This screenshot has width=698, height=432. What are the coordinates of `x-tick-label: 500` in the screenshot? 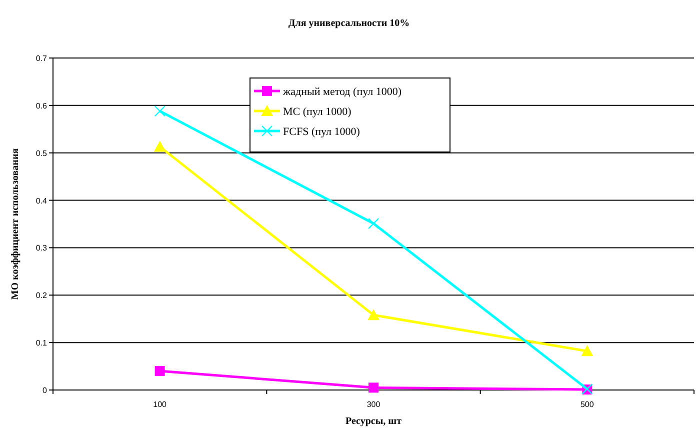 It's located at (587, 404).